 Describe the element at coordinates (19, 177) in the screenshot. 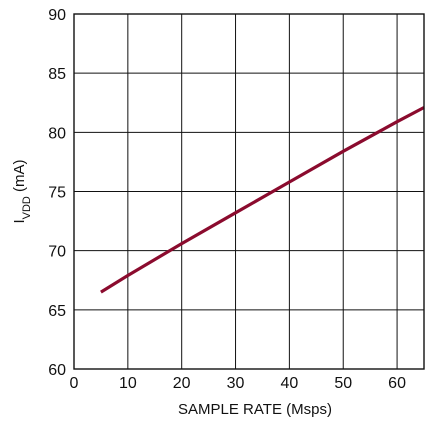

I see `y-axis-title-unit: (mA)` at that location.